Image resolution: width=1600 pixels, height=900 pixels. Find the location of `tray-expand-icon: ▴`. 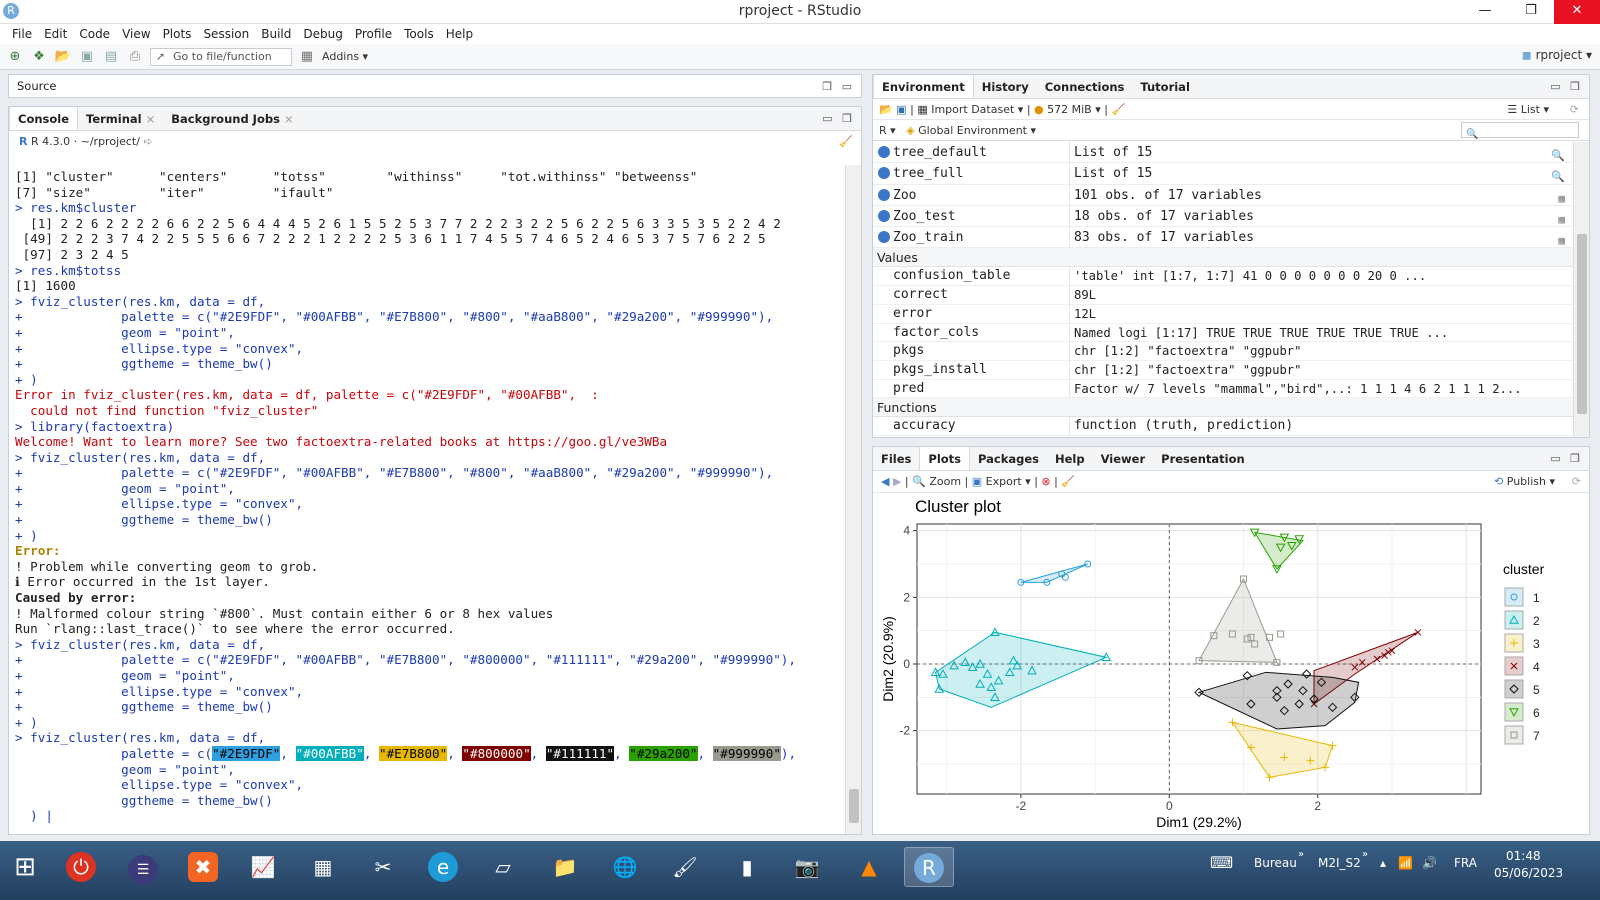

tray-expand-icon: ▴ is located at coordinates (1383, 863).